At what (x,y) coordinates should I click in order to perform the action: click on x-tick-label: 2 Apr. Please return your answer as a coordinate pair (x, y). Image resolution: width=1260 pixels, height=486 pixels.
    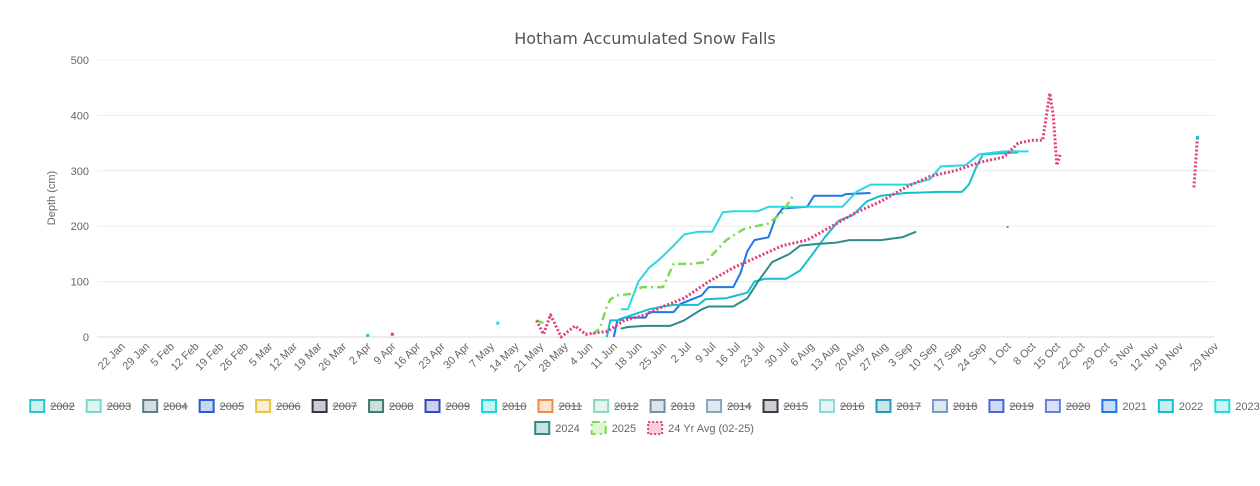
    Looking at the image, I should click on (360, 353).